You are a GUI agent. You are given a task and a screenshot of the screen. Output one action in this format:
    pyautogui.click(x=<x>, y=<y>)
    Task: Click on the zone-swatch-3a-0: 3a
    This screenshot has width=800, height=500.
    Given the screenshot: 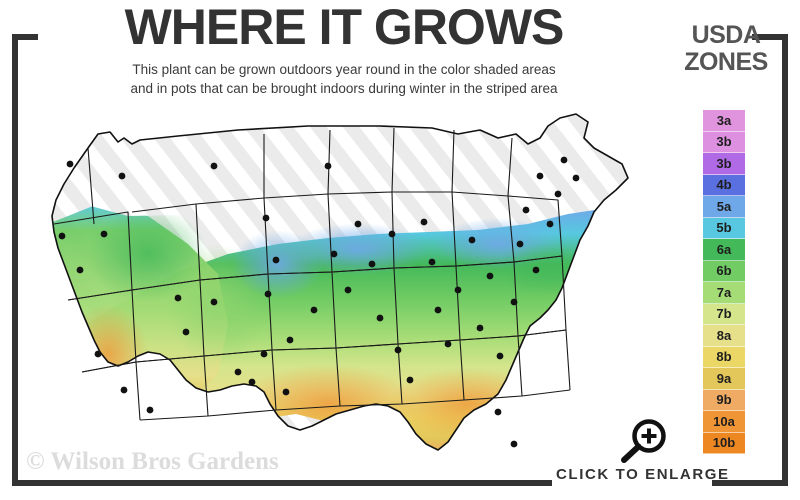 What is the action you would take?
    pyautogui.click(x=724, y=121)
    